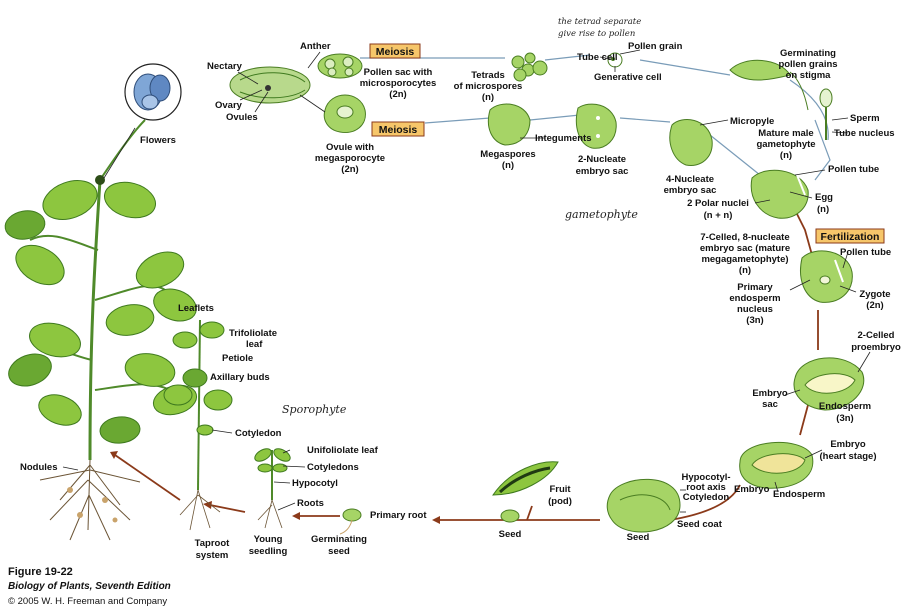 The width and height of the screenshot is (916, 613). I want to click on label-seed-big: Seed, so click(638, 537).